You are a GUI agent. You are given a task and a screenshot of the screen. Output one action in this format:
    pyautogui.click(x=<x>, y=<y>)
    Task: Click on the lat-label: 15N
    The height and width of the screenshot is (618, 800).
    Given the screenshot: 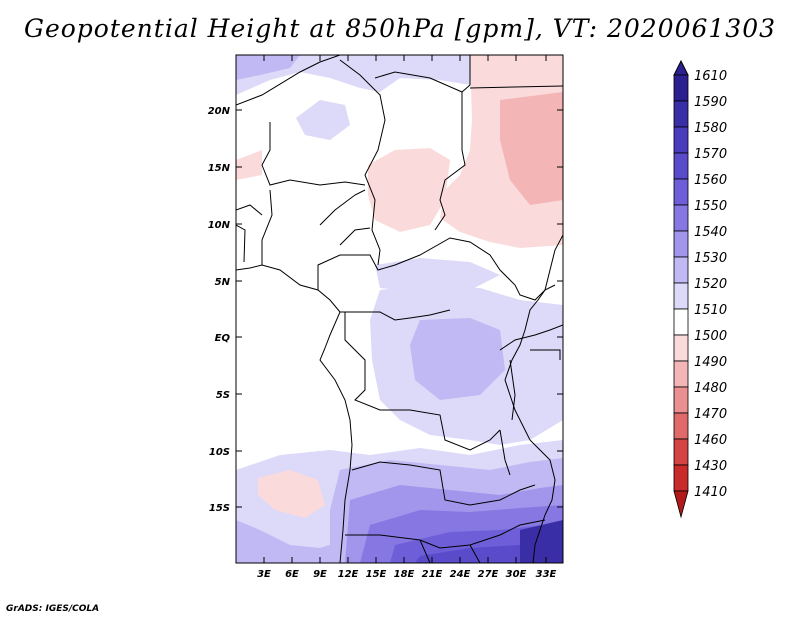 What is the action you would take?
    pyautogui.click(x=219, y=168)
    